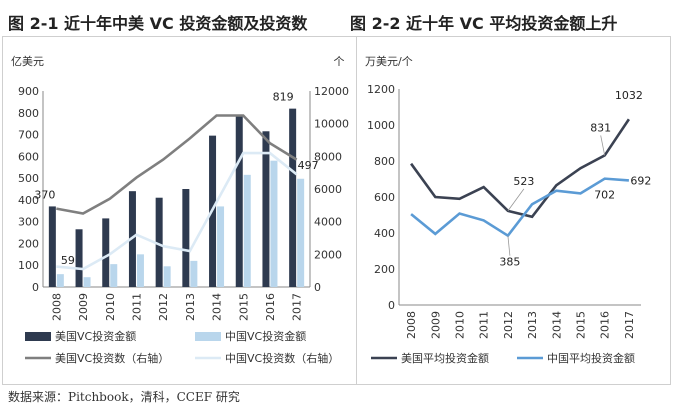 The height and width of the screenshot is (416, 674). Describe the element at coordinates (384, 161) in the screenshot. I see `y-tick-label: 800` at that location.